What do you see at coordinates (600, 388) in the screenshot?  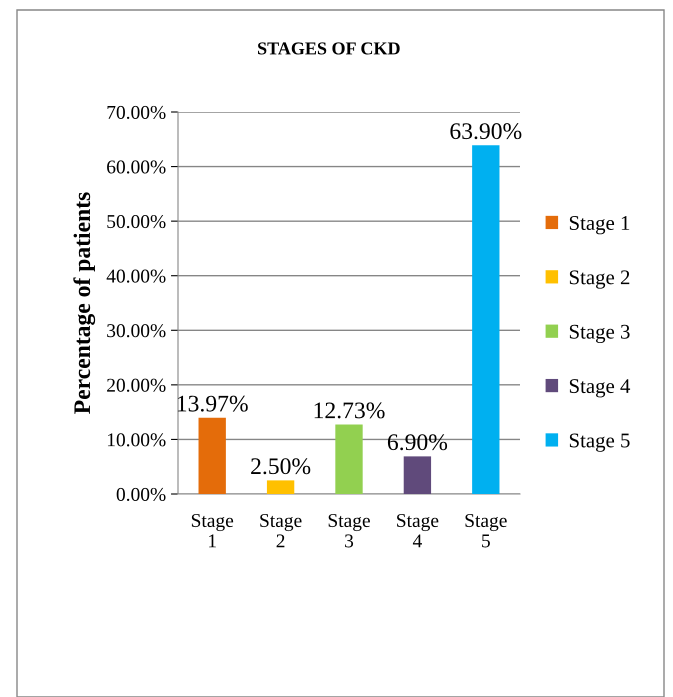 I see `legend-label: Stage 4` at bounding box center [600, 388].